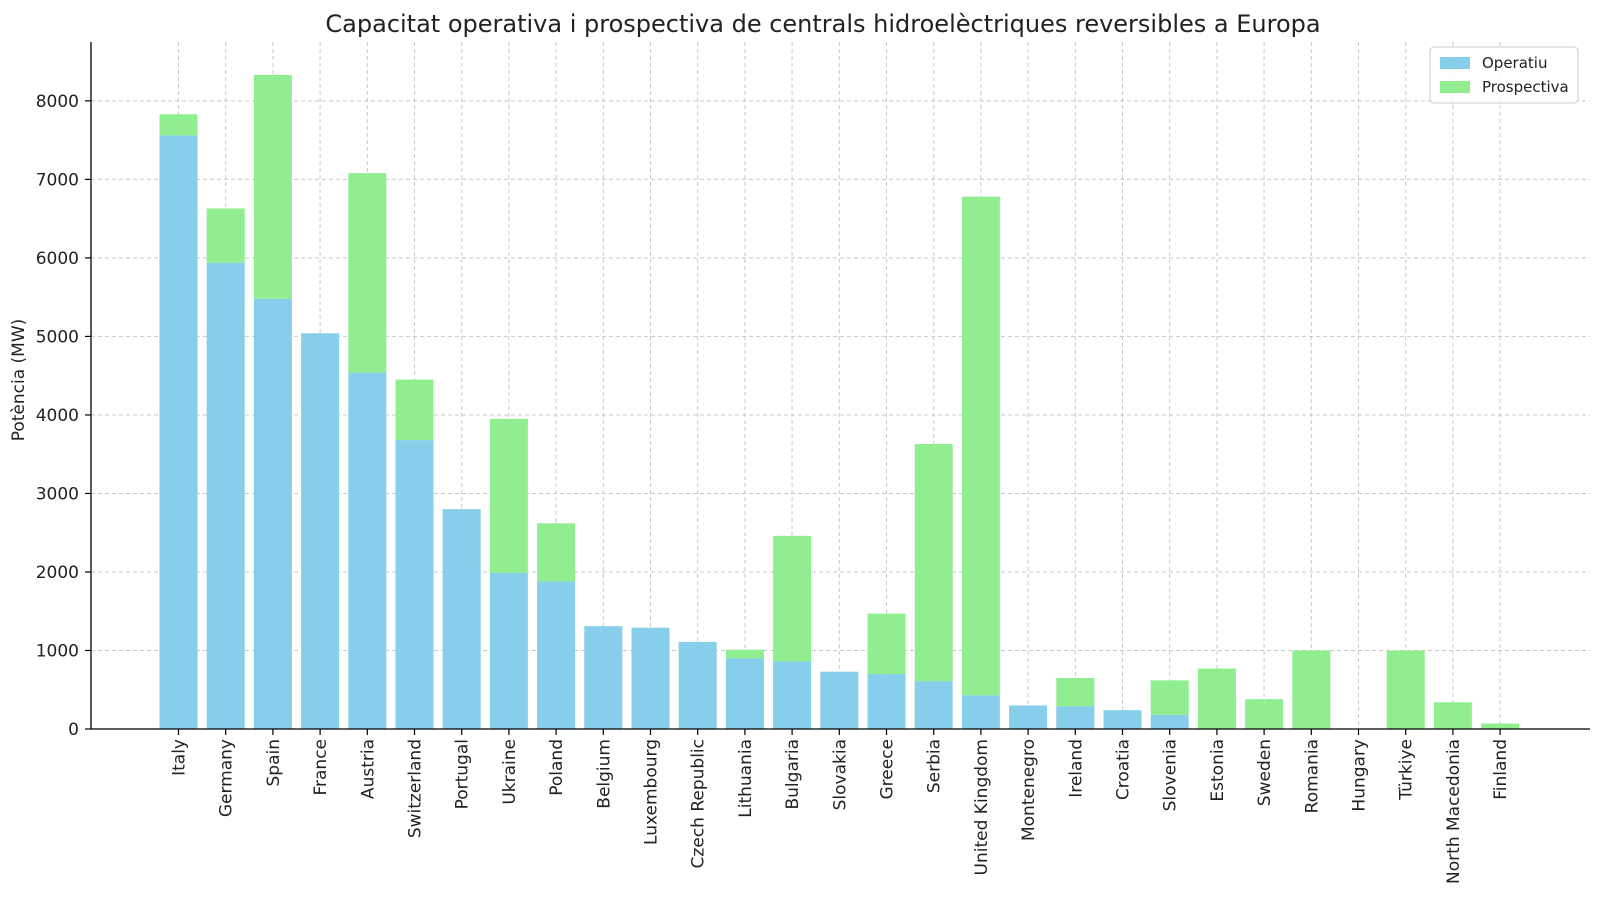 The height and width of the screenshot is (909, 1600). What do you see at coordinates (1075, 717) in the screenshot?
I see `bar-operatiu-ireland` at bounding box center [1075, 717].